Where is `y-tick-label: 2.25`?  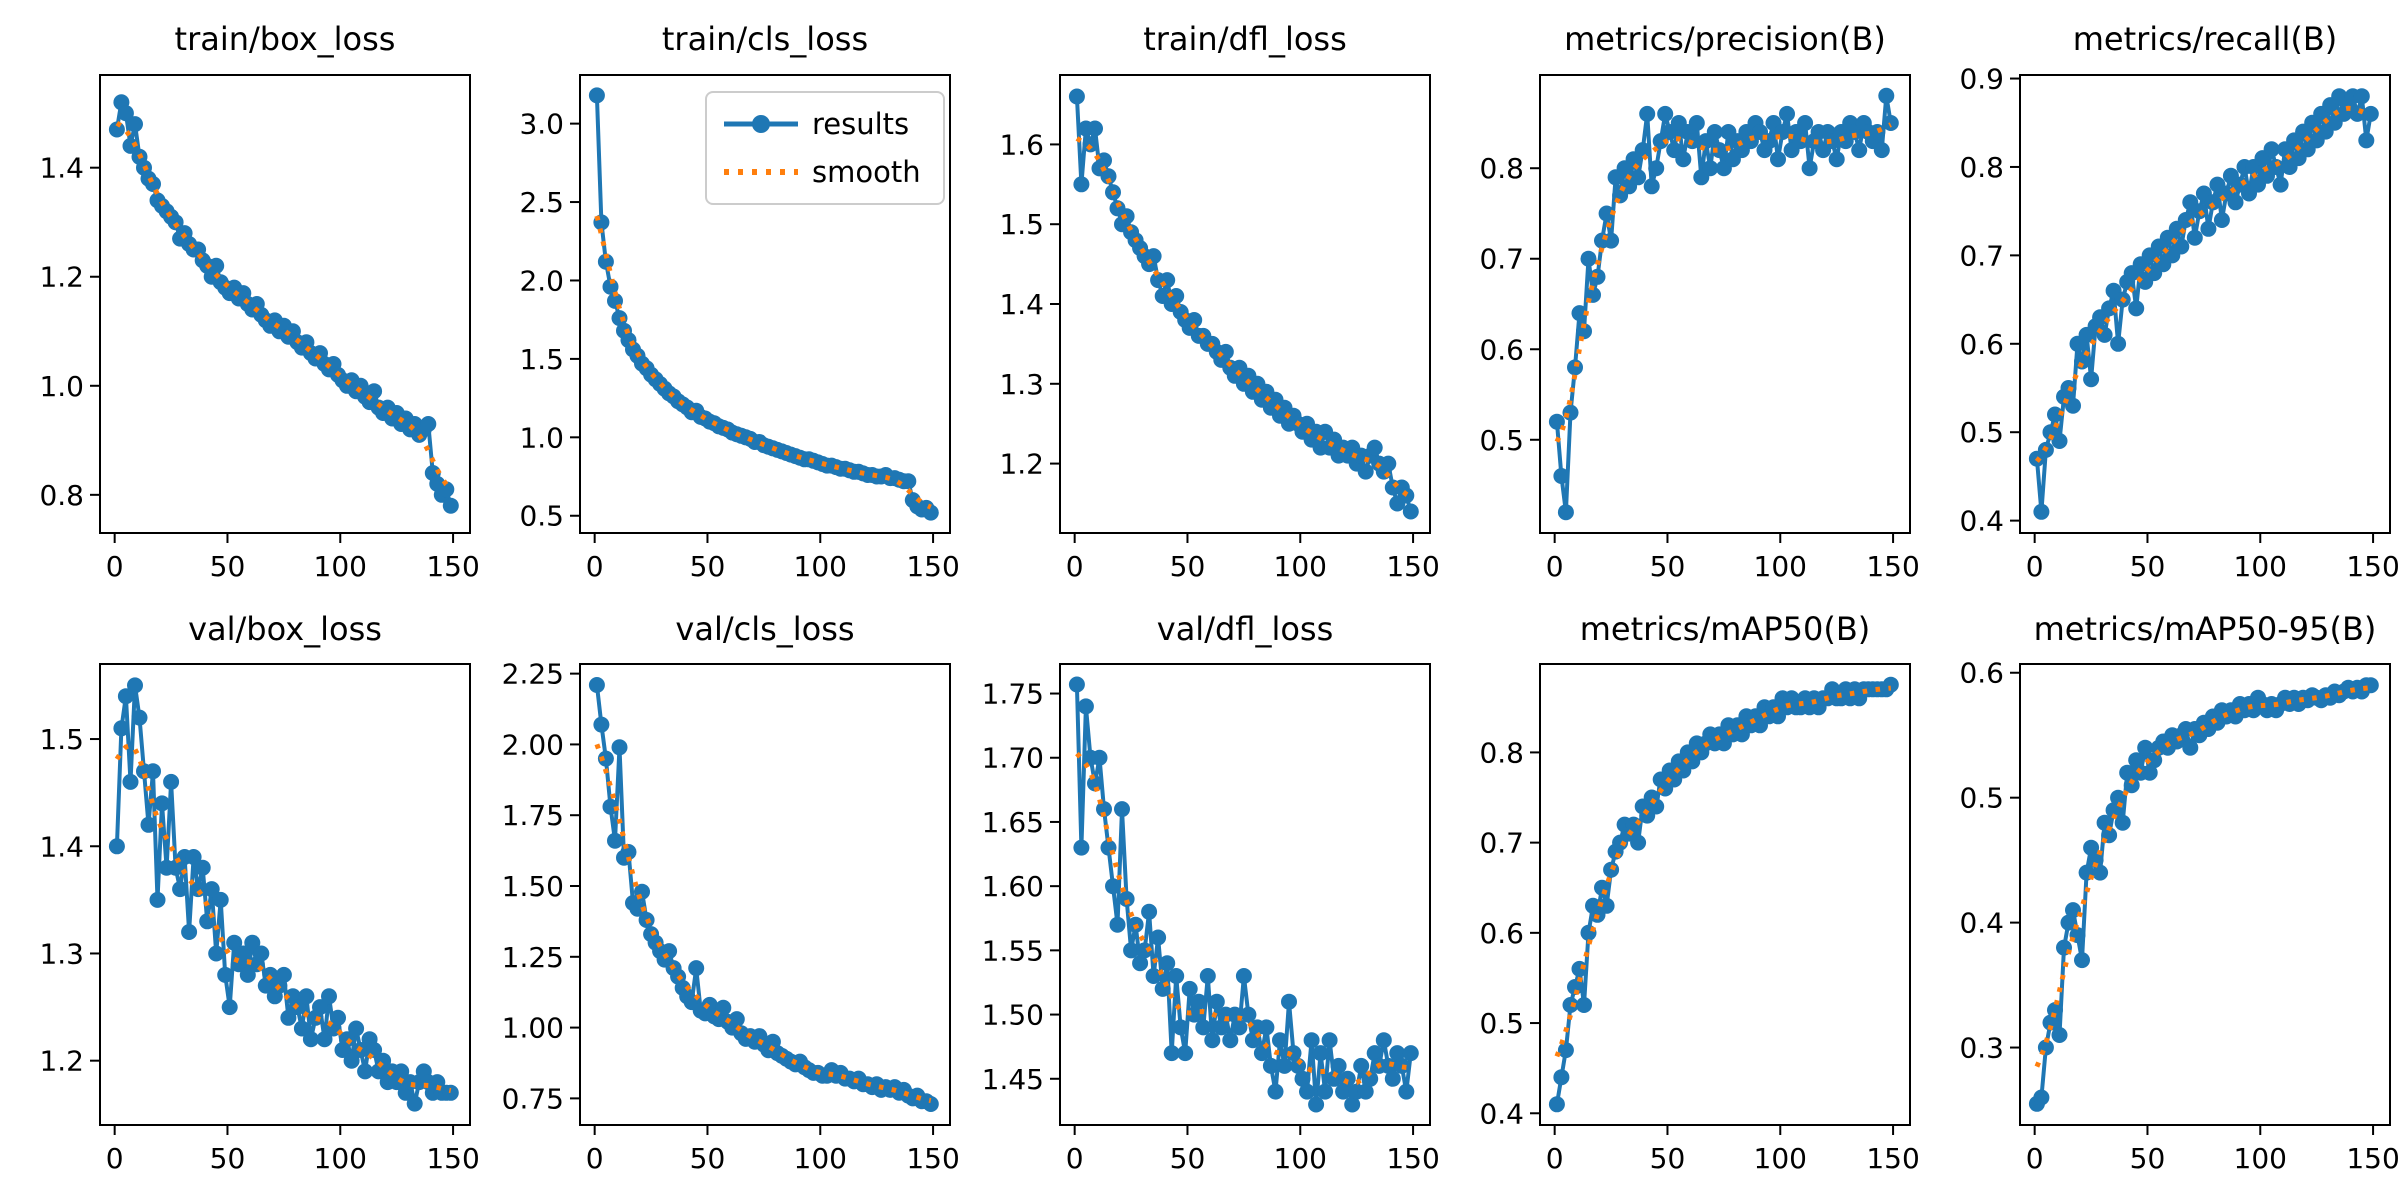
y-tick-label: 2.25 is located at coordinates (533, 674).